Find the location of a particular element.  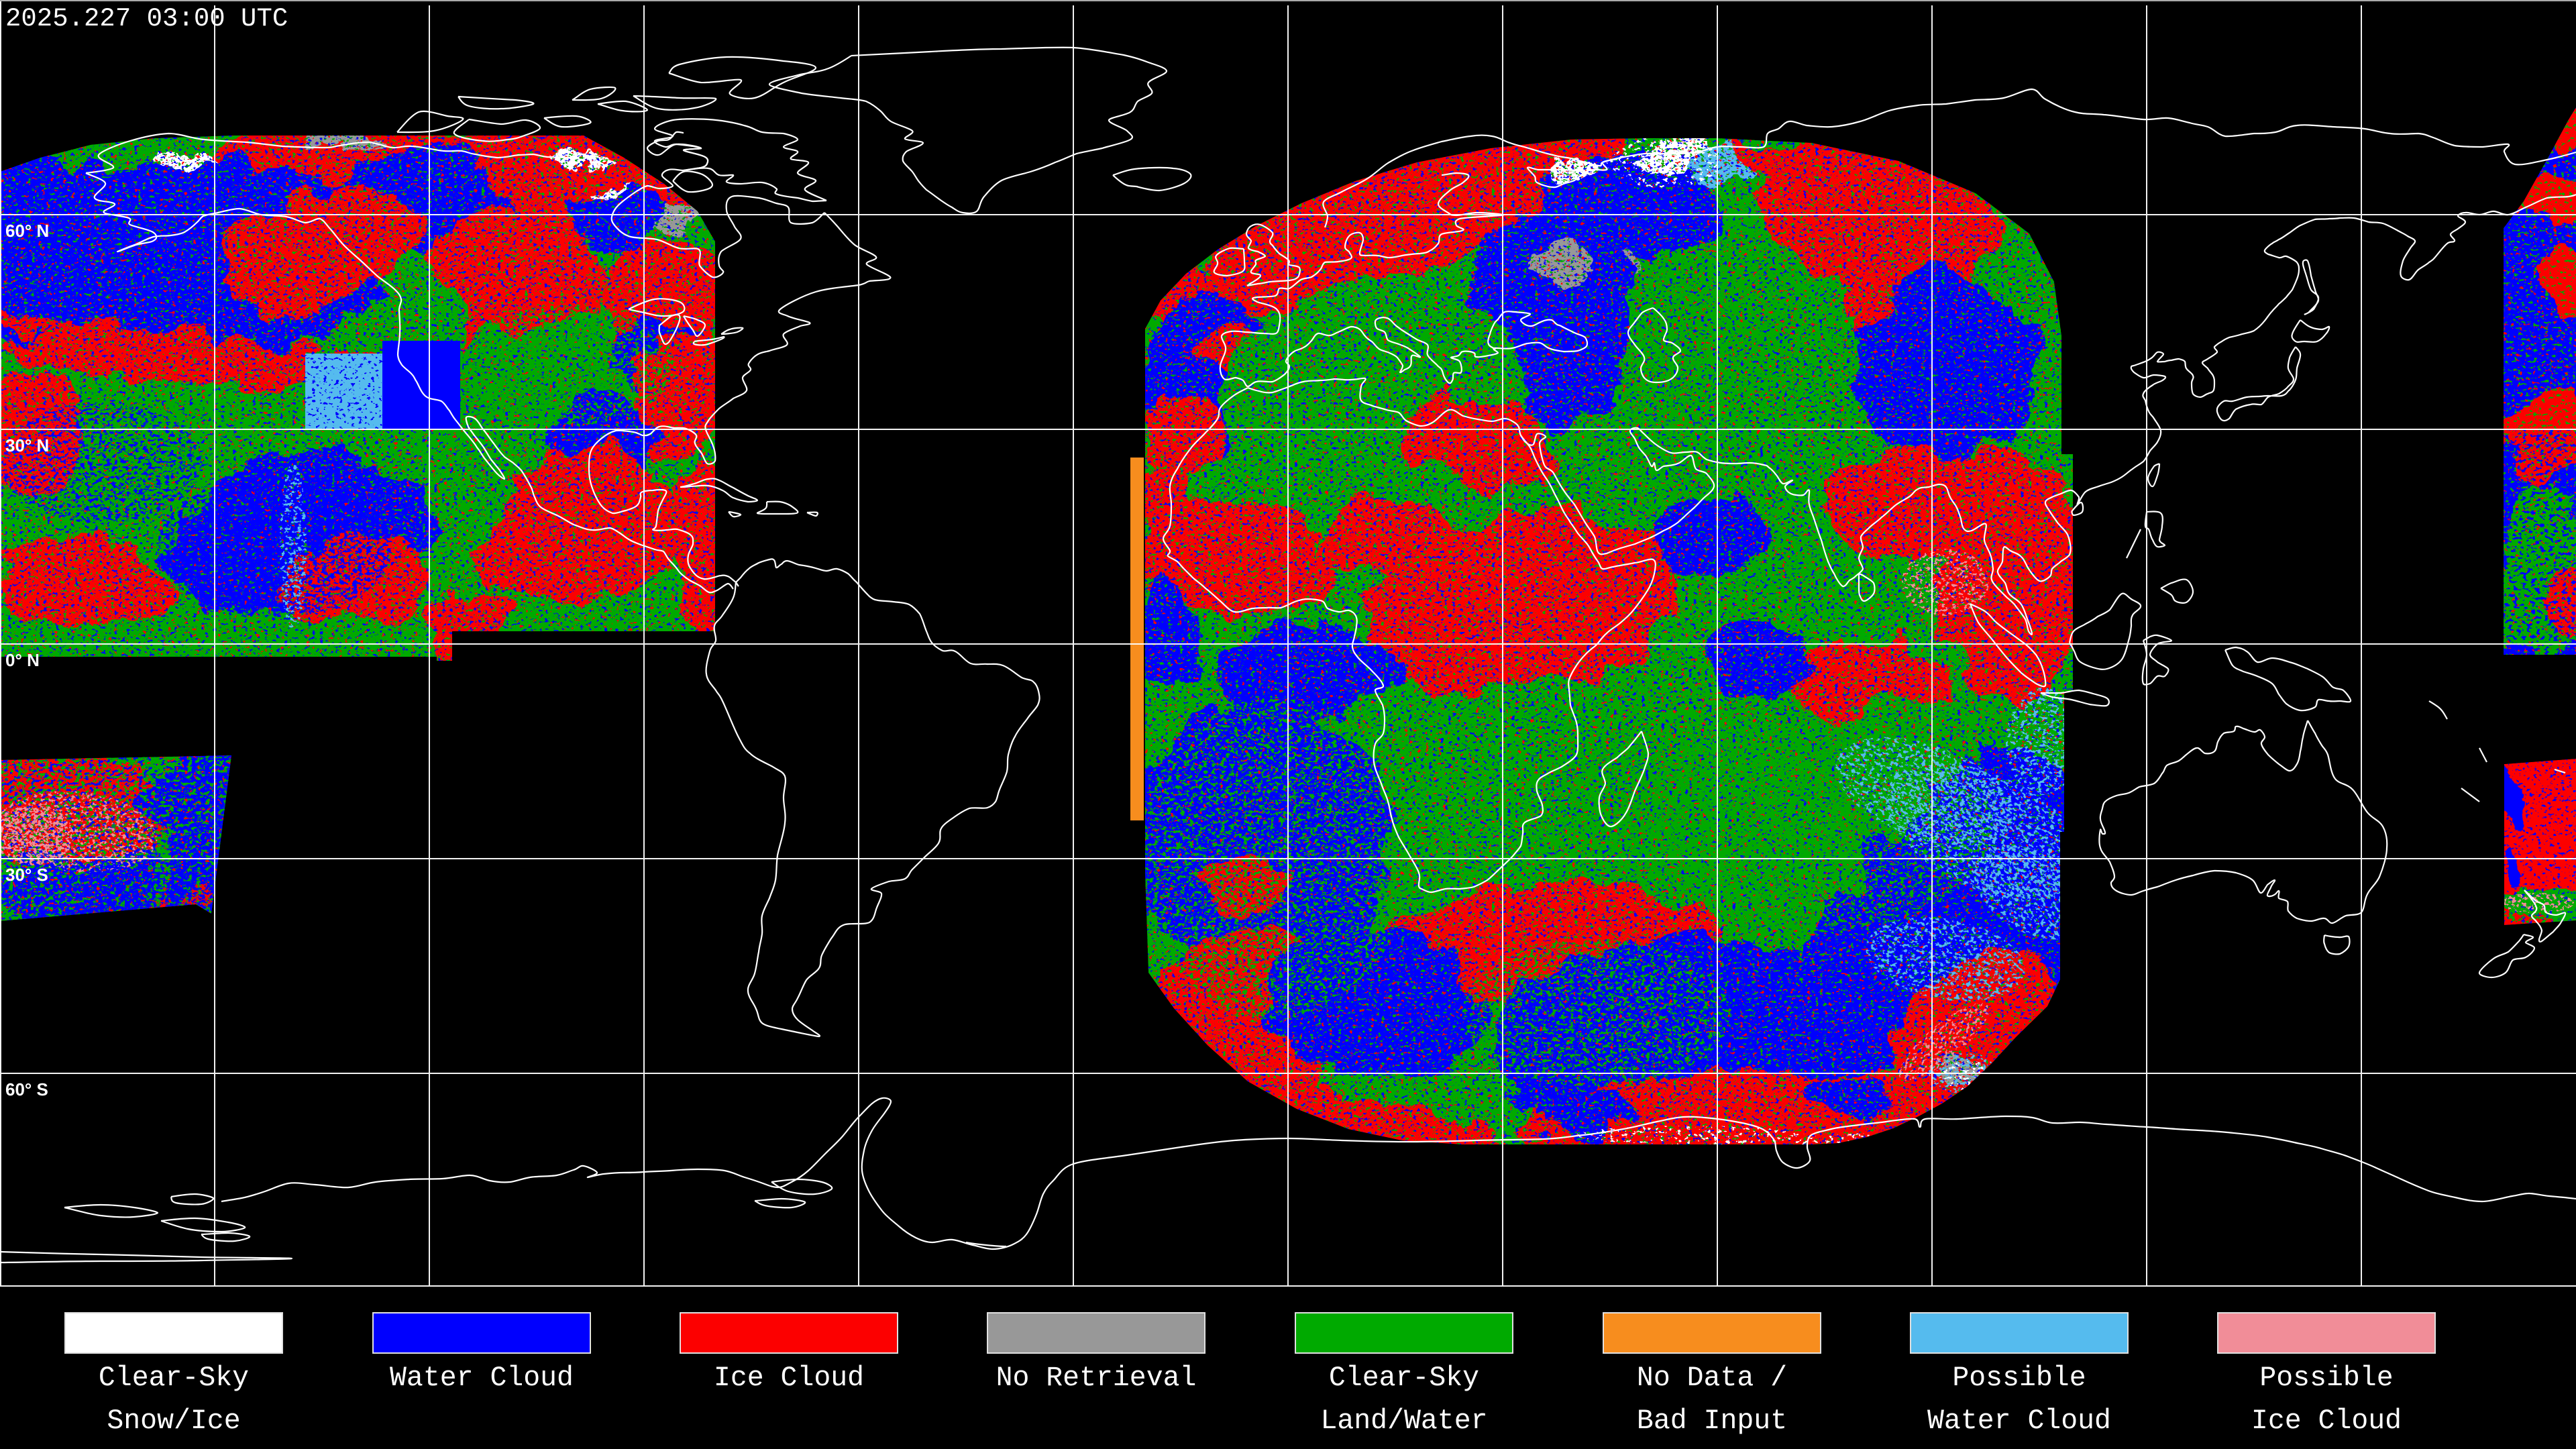

svg-text: 60° N is located at coordinates (27, 231).